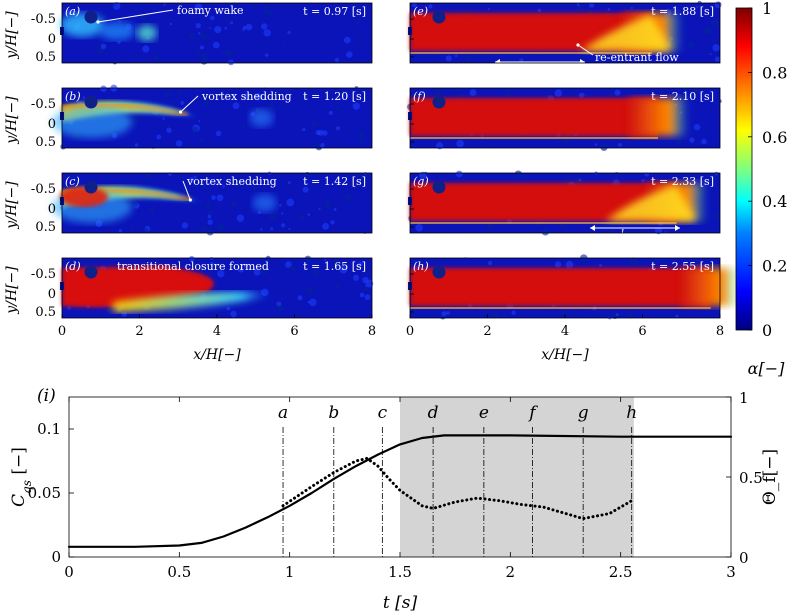 The image size is (789, 613). Describe the element at coordinates (194, 302) in the screenshot. I see `cavity-tail` at that location.